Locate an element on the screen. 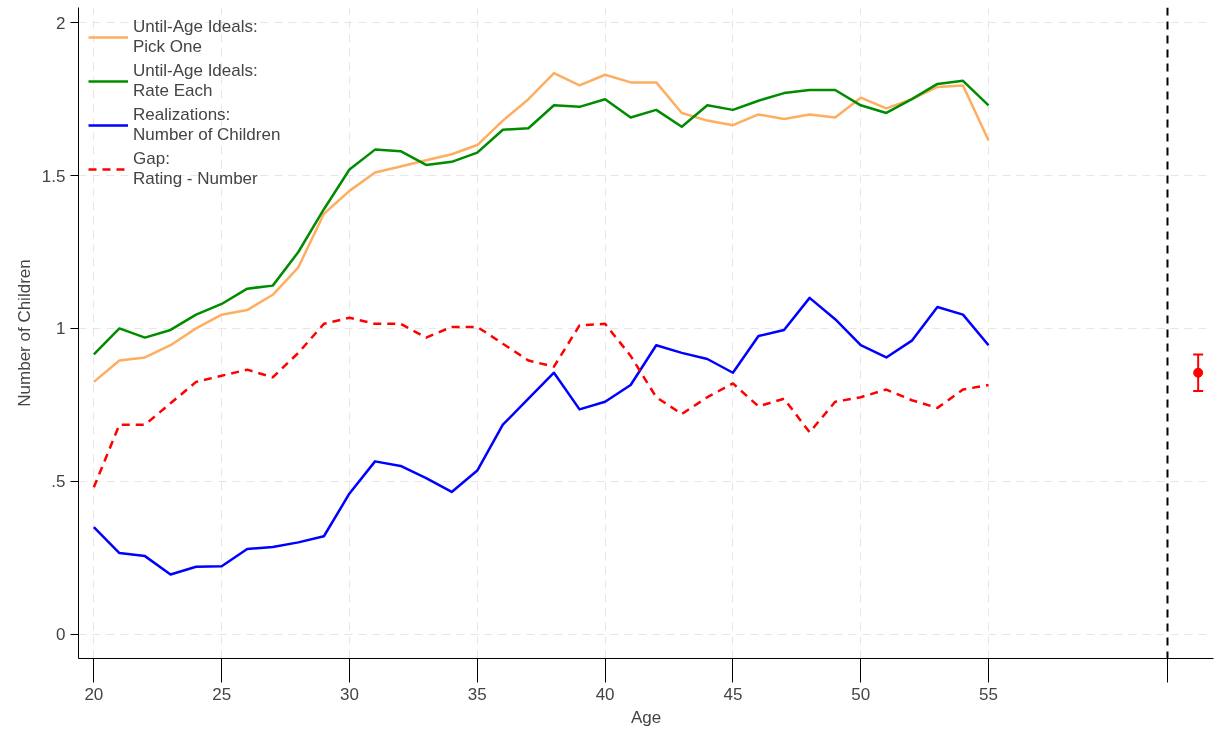 The height and width of the screenshot is (729, 1215). y-axis-title: Number of Children is located at coordinates (24, 333).